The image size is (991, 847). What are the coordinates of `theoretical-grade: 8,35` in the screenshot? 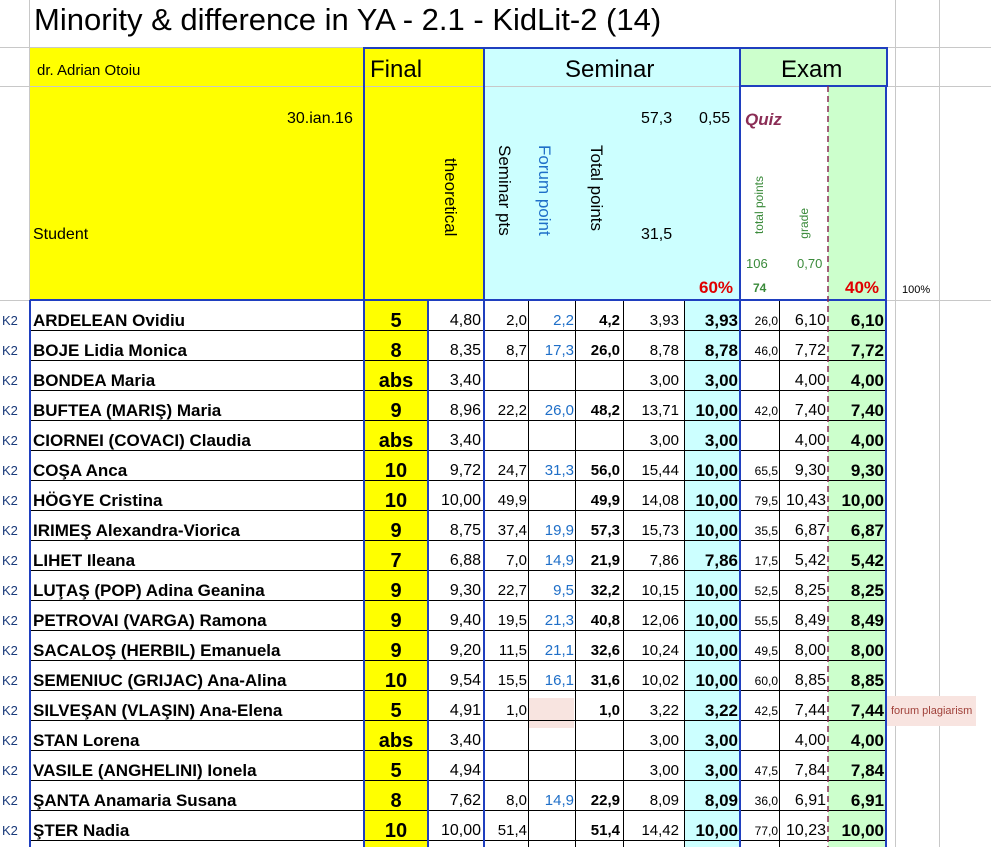 It's located at (465, 350).